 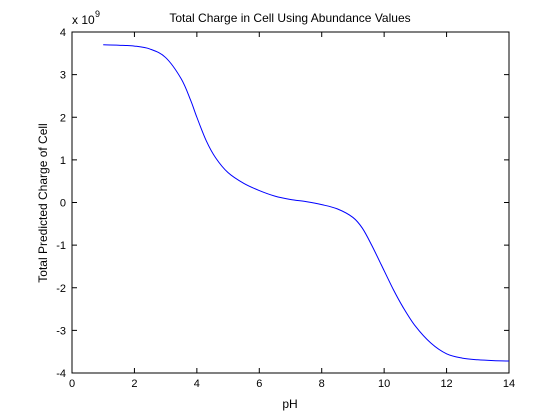 I want to click on y-tick-label: 0, so click(x=63, y=204).